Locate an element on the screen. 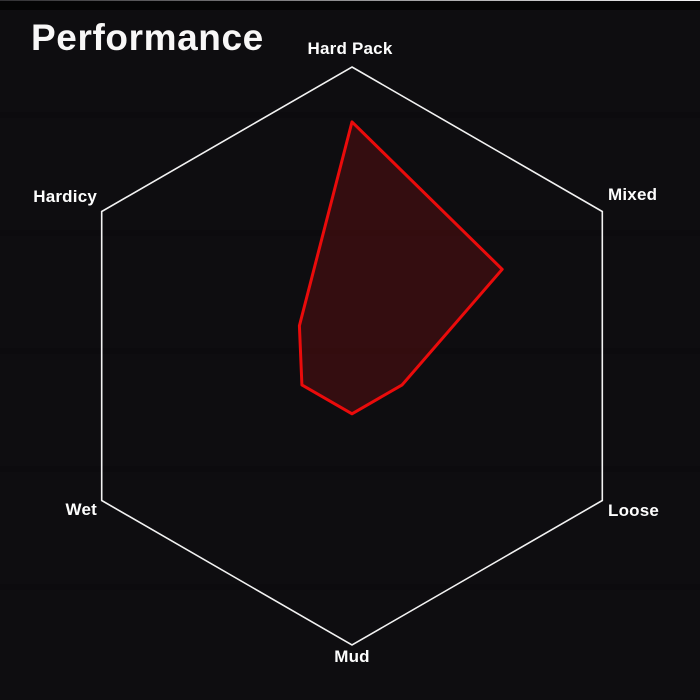  axis-label-loose: Loose is located at coordinates (634, 510).